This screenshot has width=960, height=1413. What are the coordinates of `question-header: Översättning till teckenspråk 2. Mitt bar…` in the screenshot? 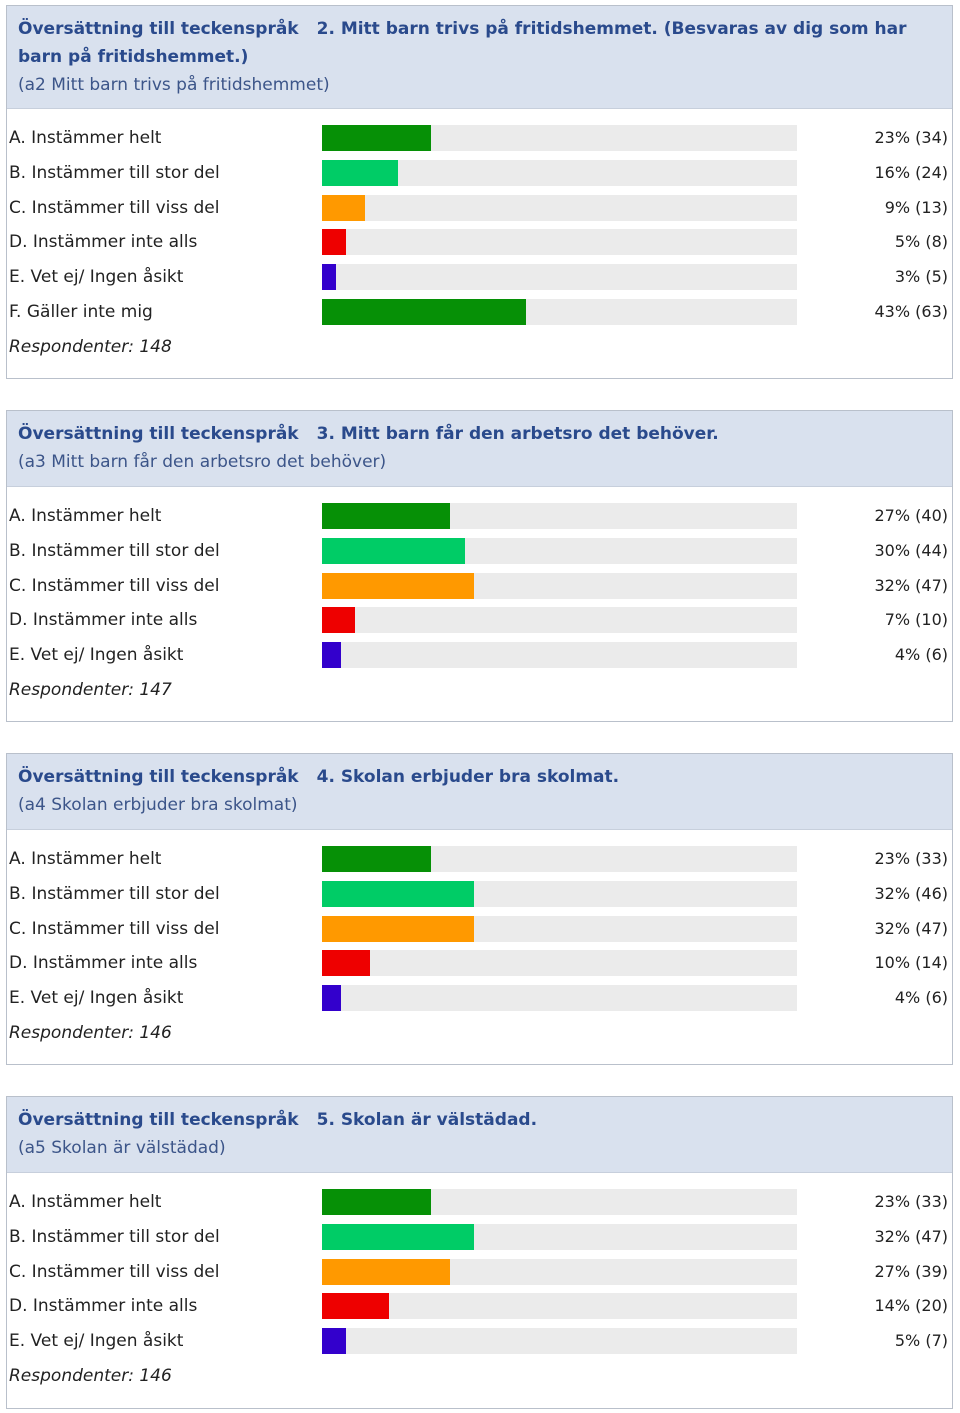 It's located at (479, 57).